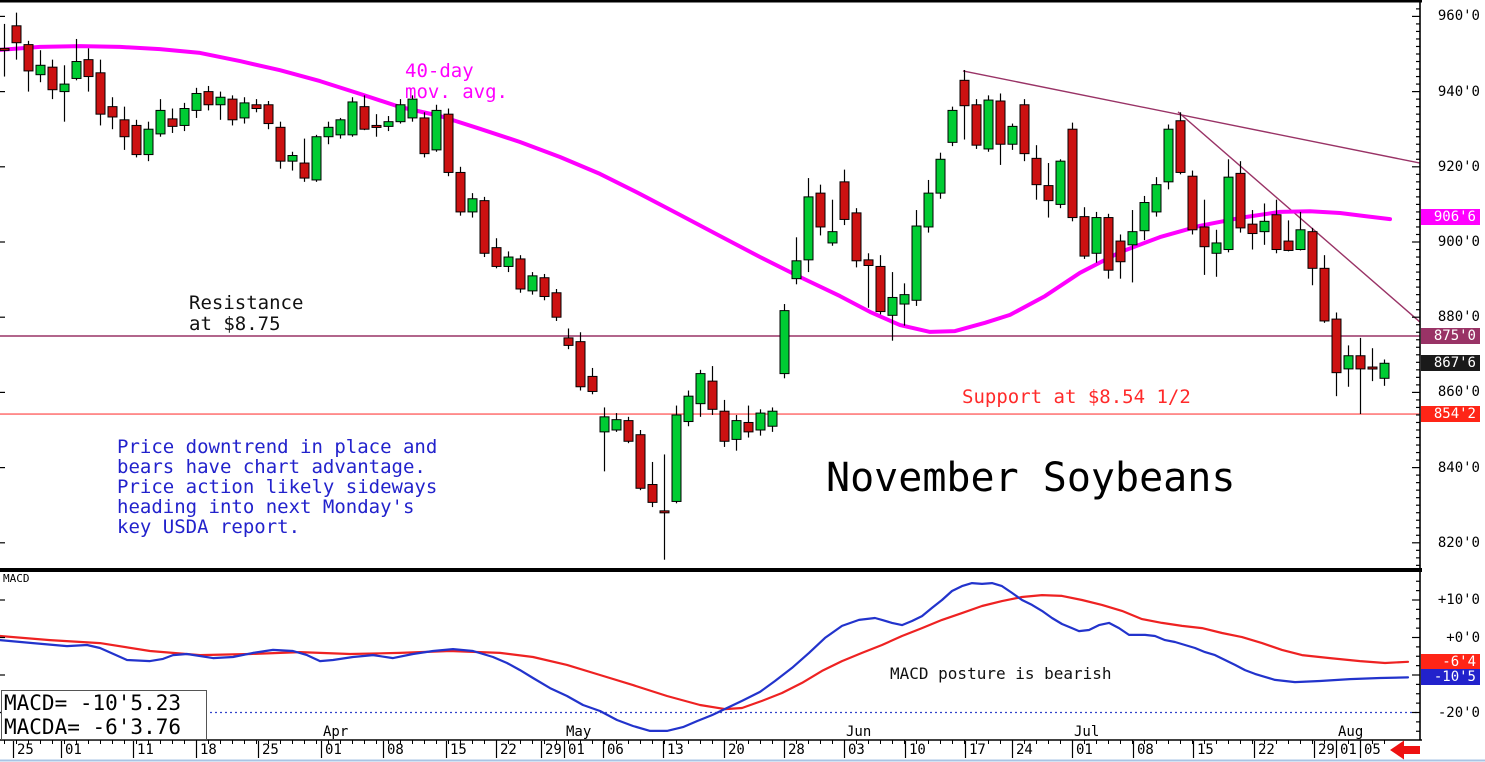 The image size is (1485, 762). Describe the element at coordinates (736, 750) in the screenshot. I see `x-axis-day-label: 20` at that location.